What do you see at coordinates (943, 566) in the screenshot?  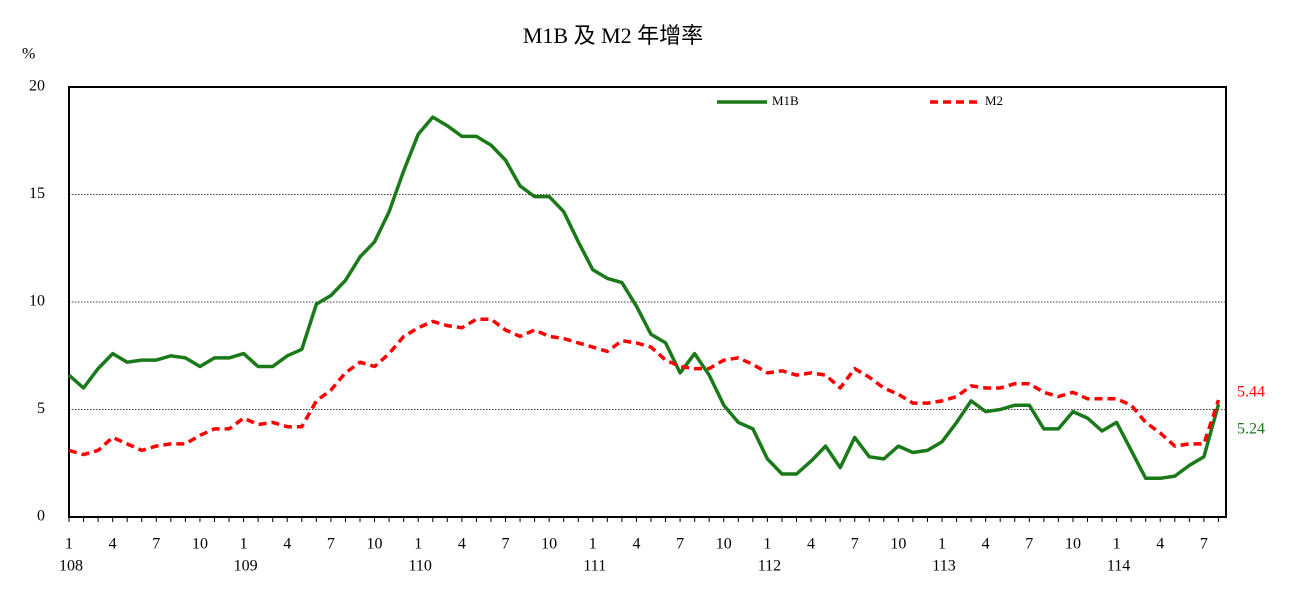 I see `year-label: 113` at bounding box center [943, 566].